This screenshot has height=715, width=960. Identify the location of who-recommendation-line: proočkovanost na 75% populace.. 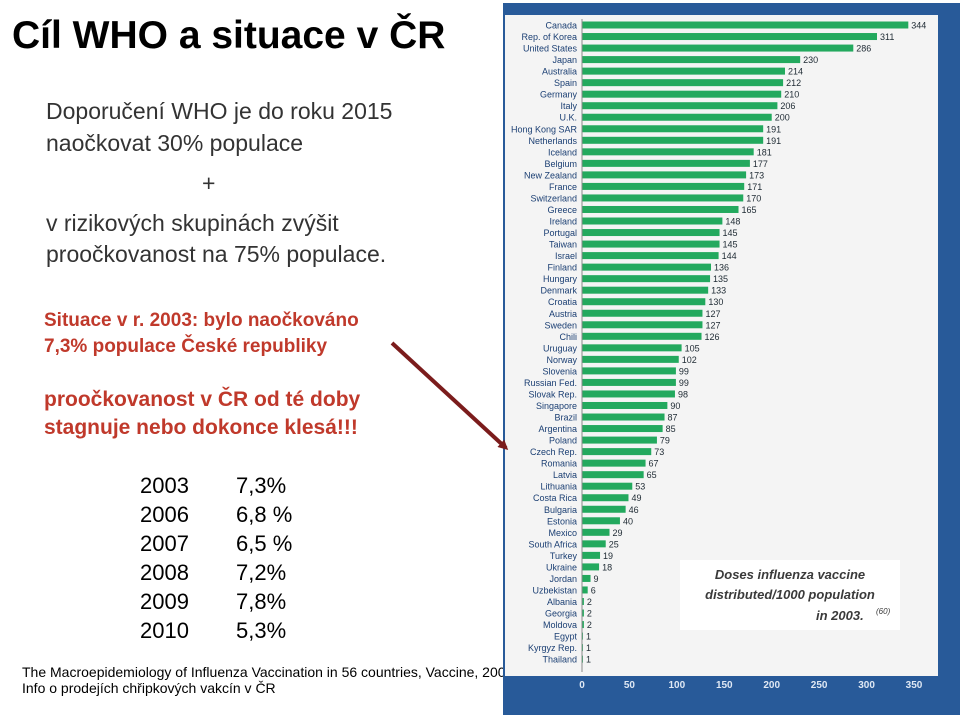
(216, 254).